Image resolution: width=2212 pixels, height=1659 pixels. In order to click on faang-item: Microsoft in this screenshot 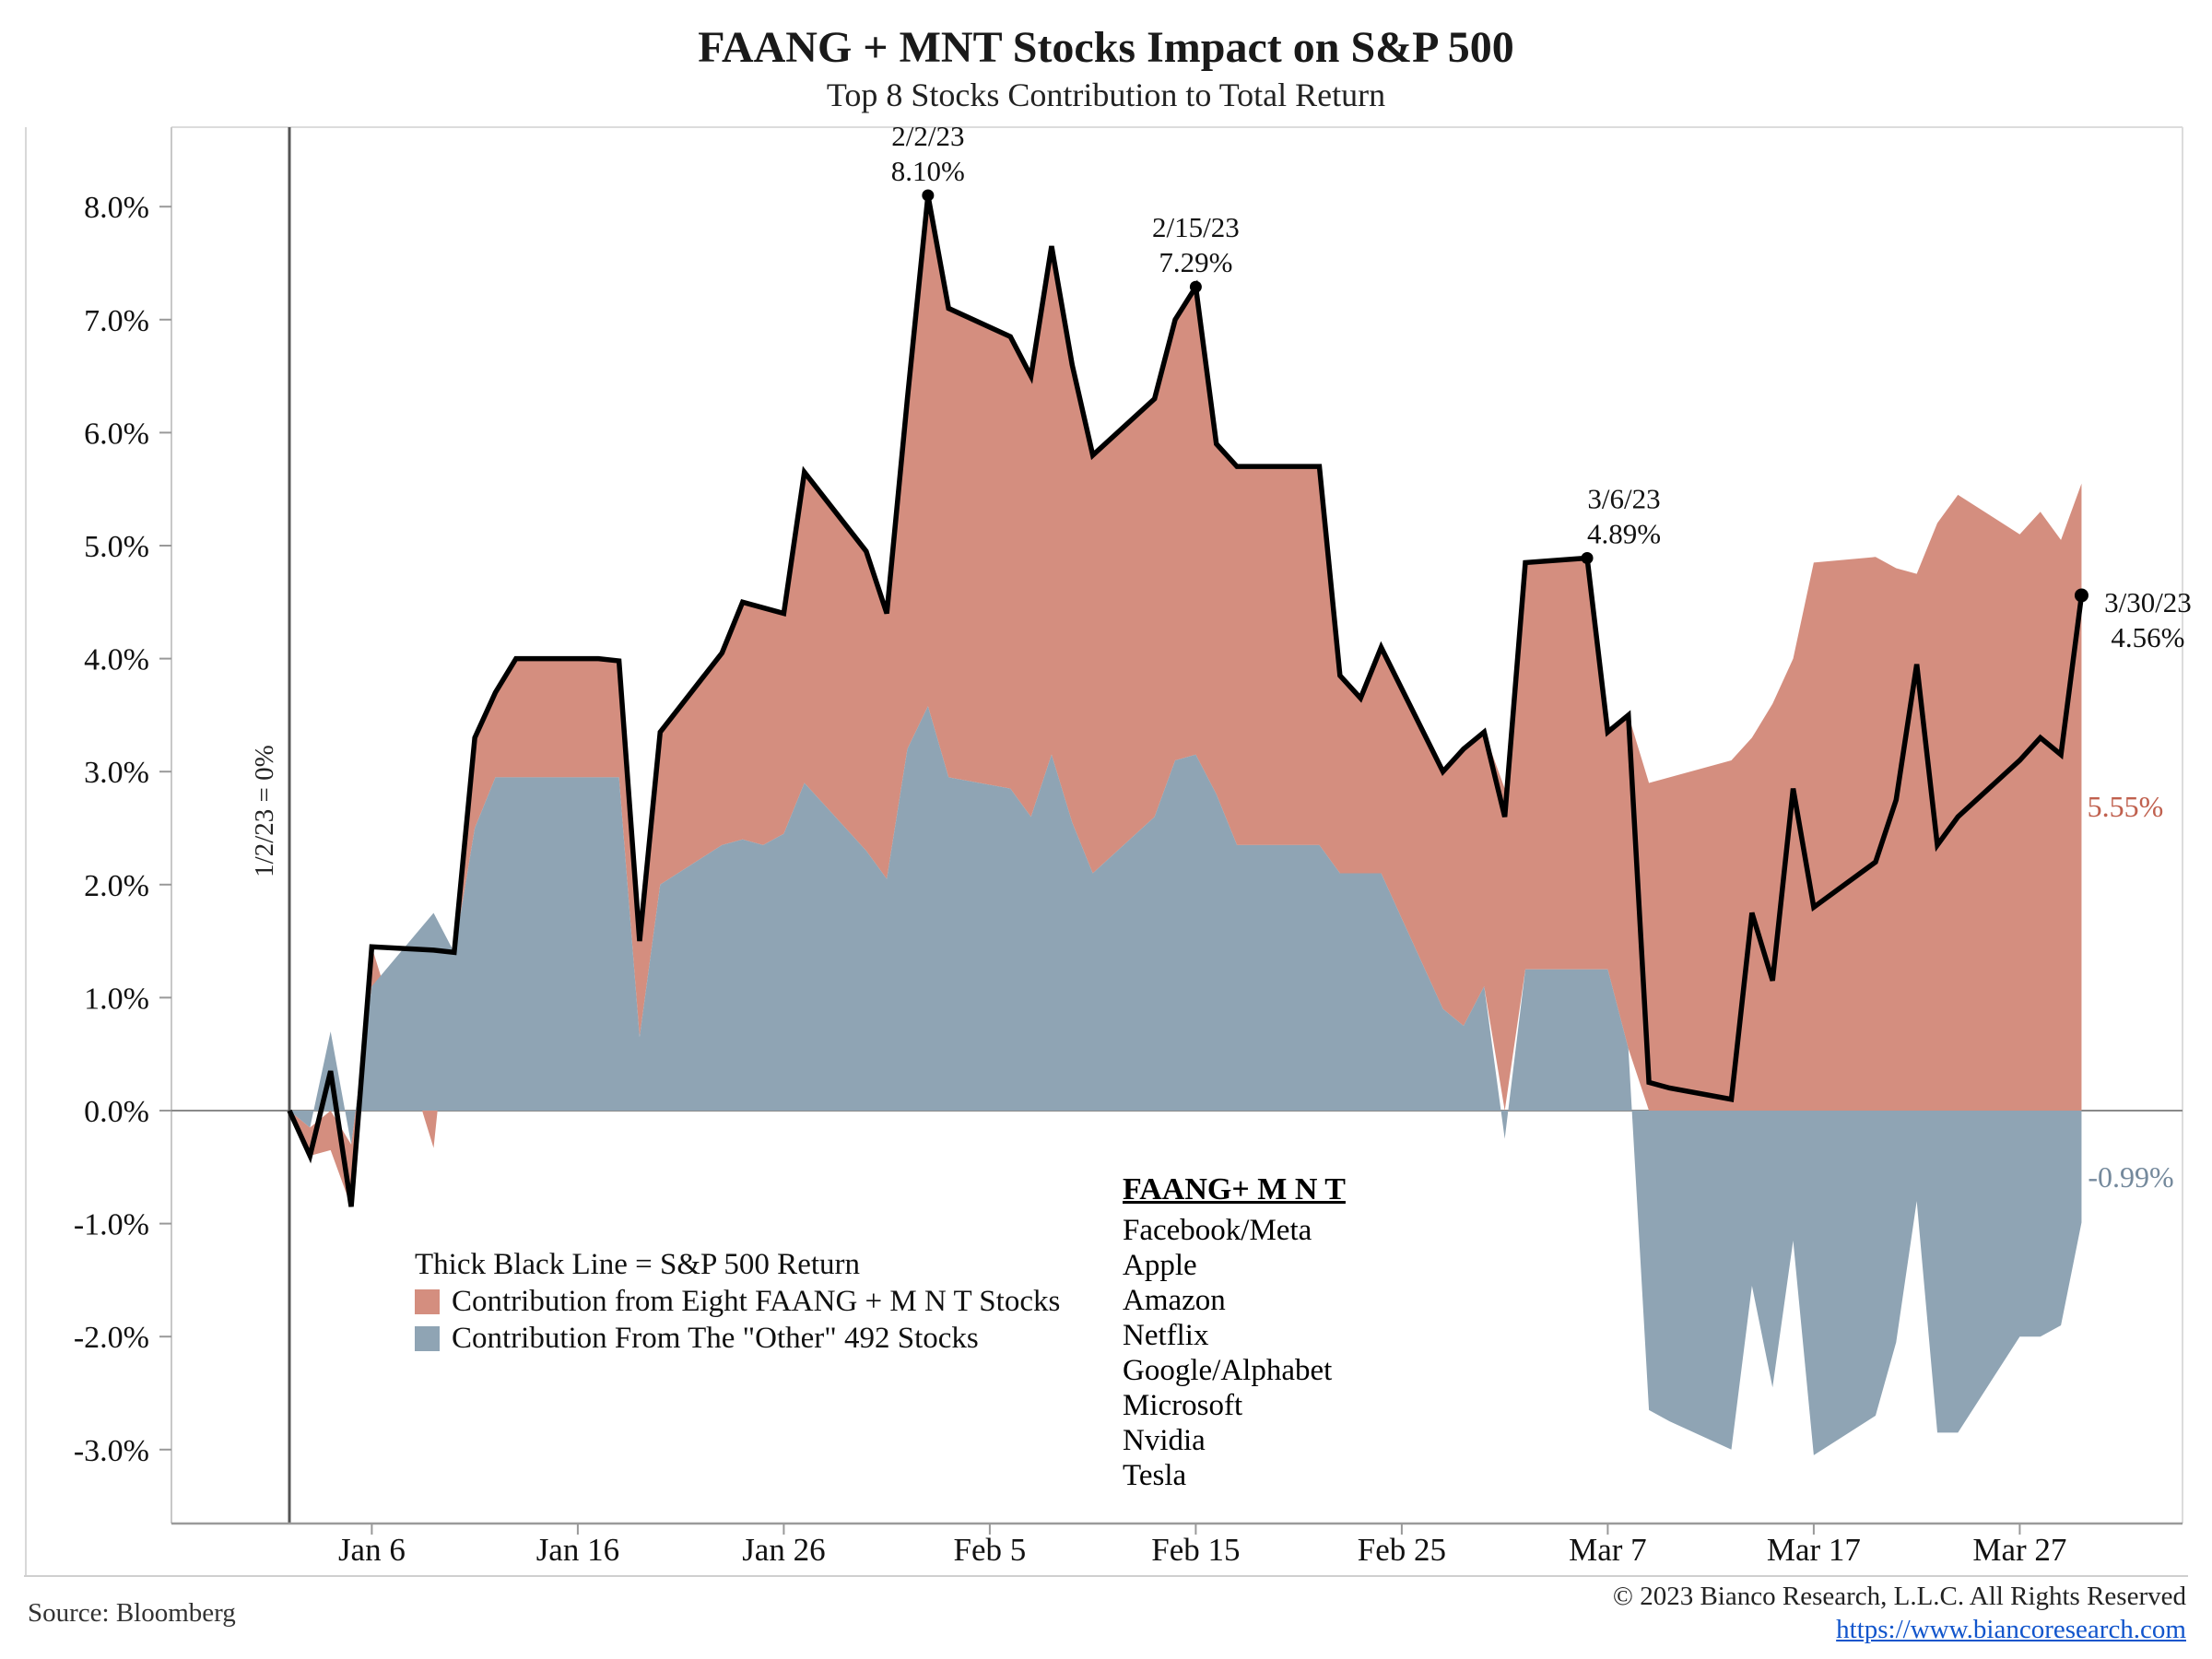, I will do `click(1183, 1405)`.